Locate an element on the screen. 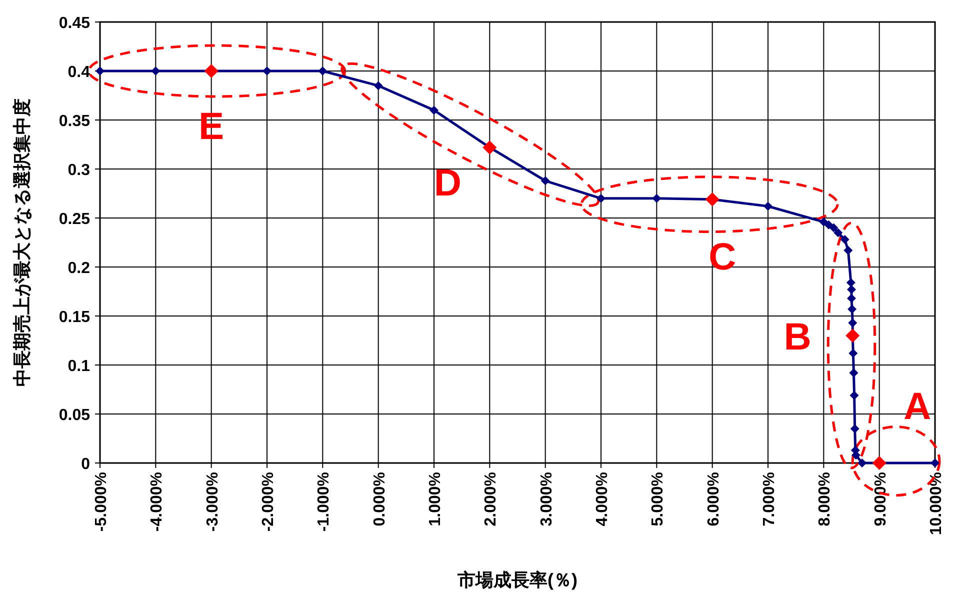  x-tick-label: -1.000% is located at coordinates (324, 502).